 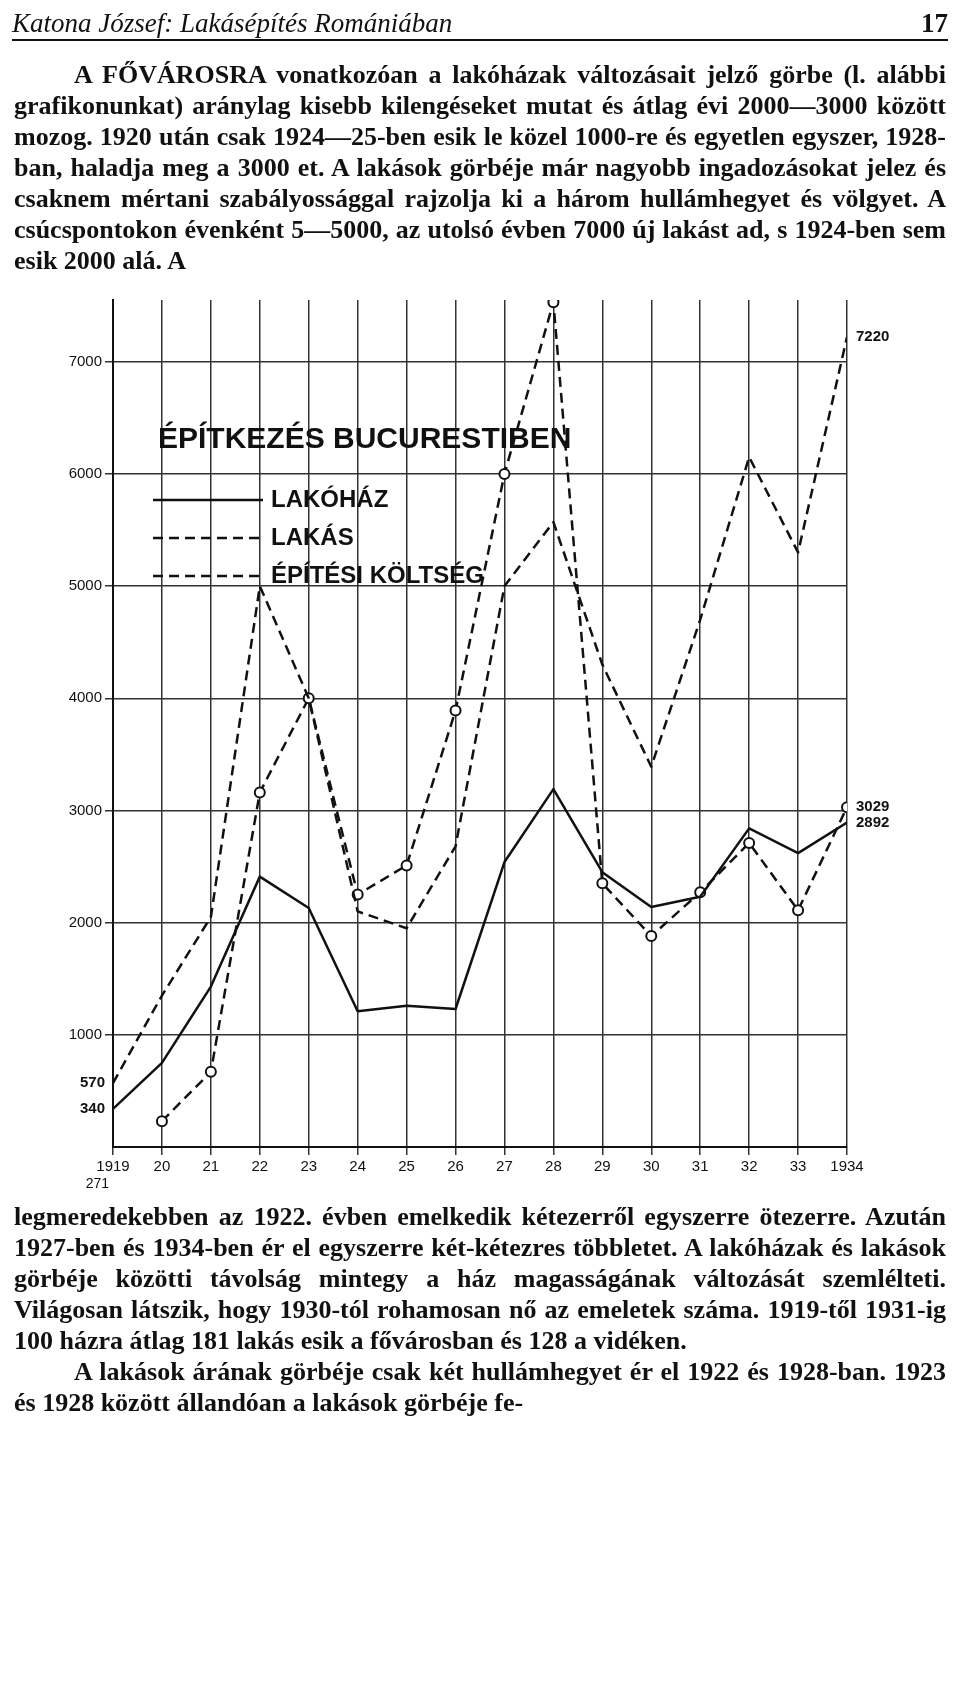 I want to click on y-tick-label: 1000, so click(x=85, y=1033).